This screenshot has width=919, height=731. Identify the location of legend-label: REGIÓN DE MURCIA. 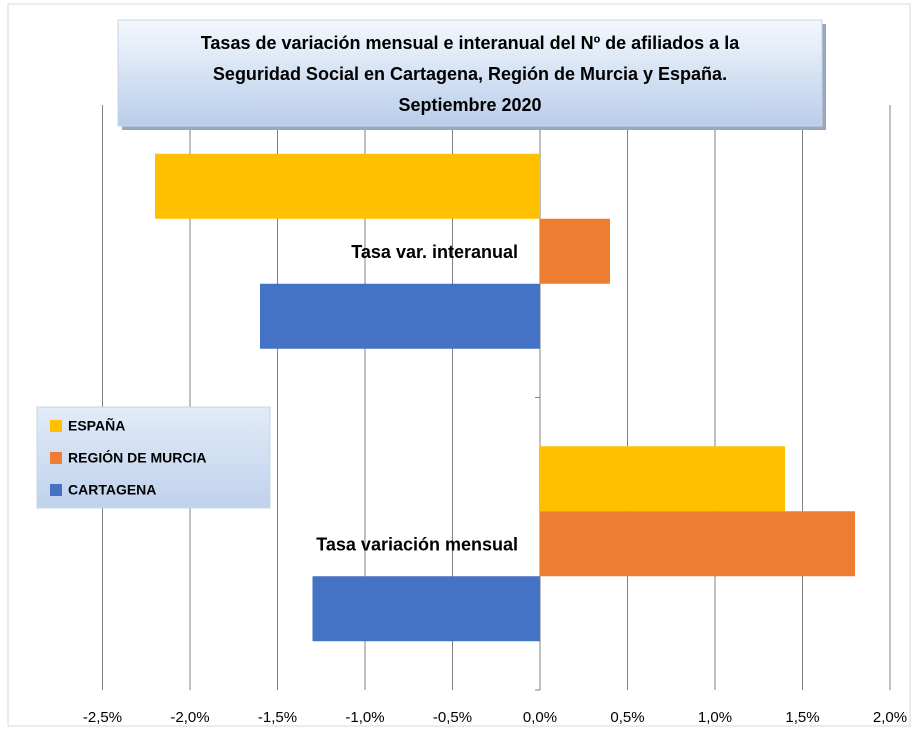
(137, 457).